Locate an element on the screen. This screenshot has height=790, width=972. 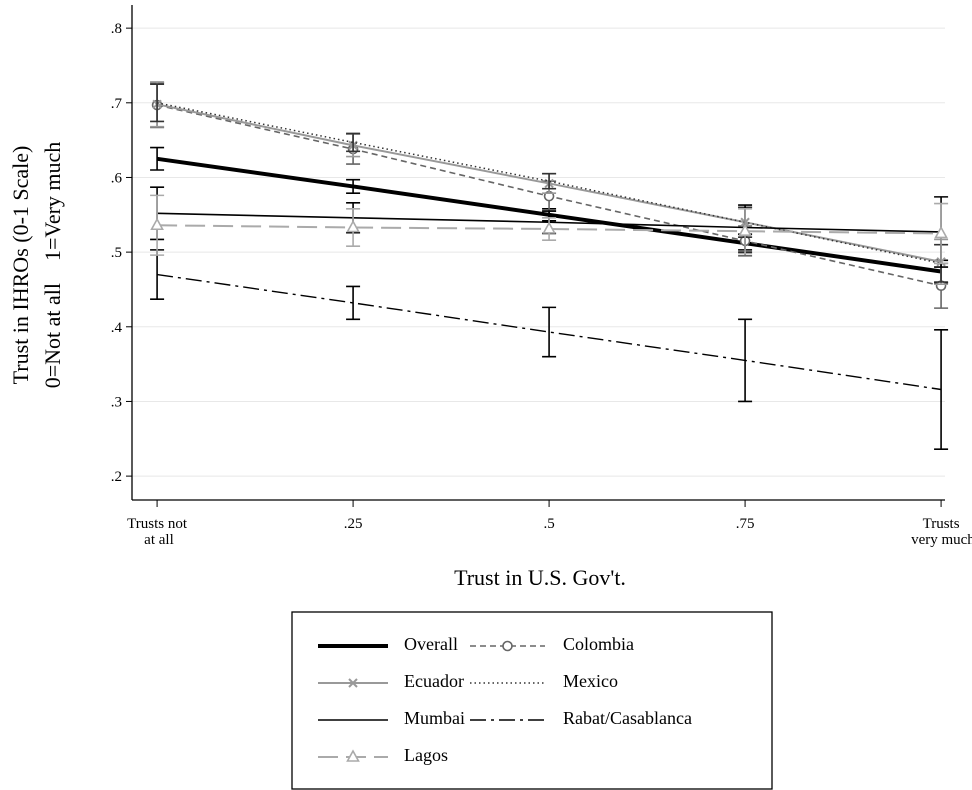
y-tick-label: .5 is located at coordinates (116, 253).